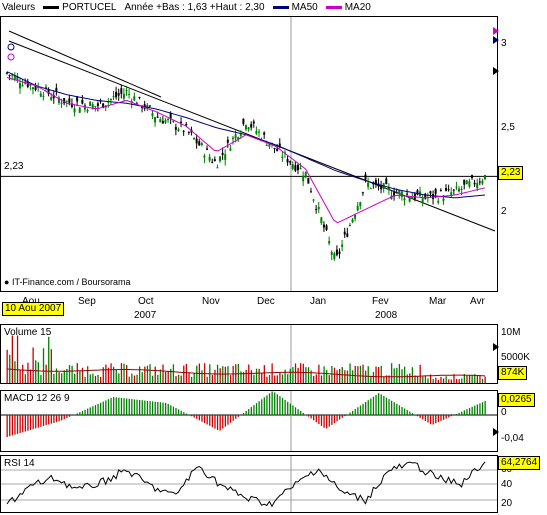 The width and height of the screenshot is (547, 515). Describe the element at coordinates (37, 398) in the screenshot. I see `macd-title: MACD 12 26 9` at that location.